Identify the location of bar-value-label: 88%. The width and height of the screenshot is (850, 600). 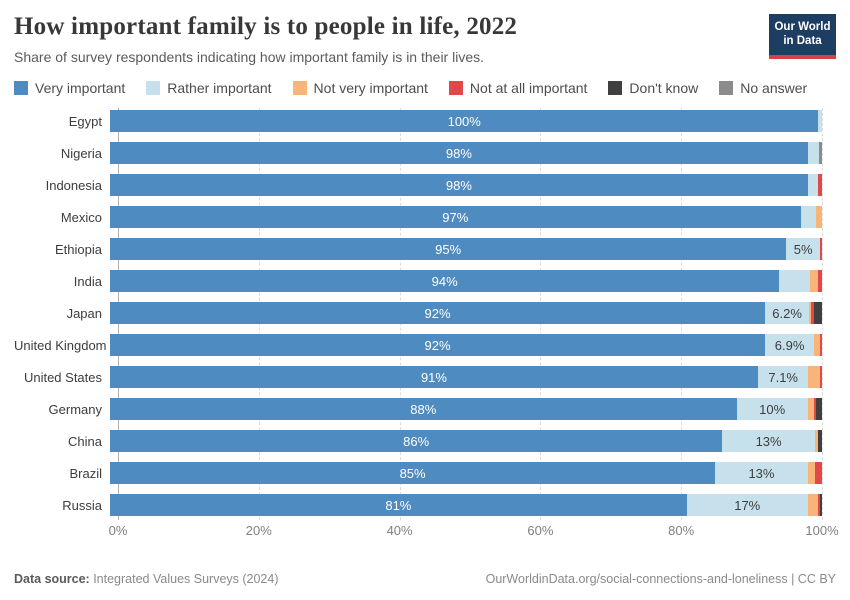
(423, 409).